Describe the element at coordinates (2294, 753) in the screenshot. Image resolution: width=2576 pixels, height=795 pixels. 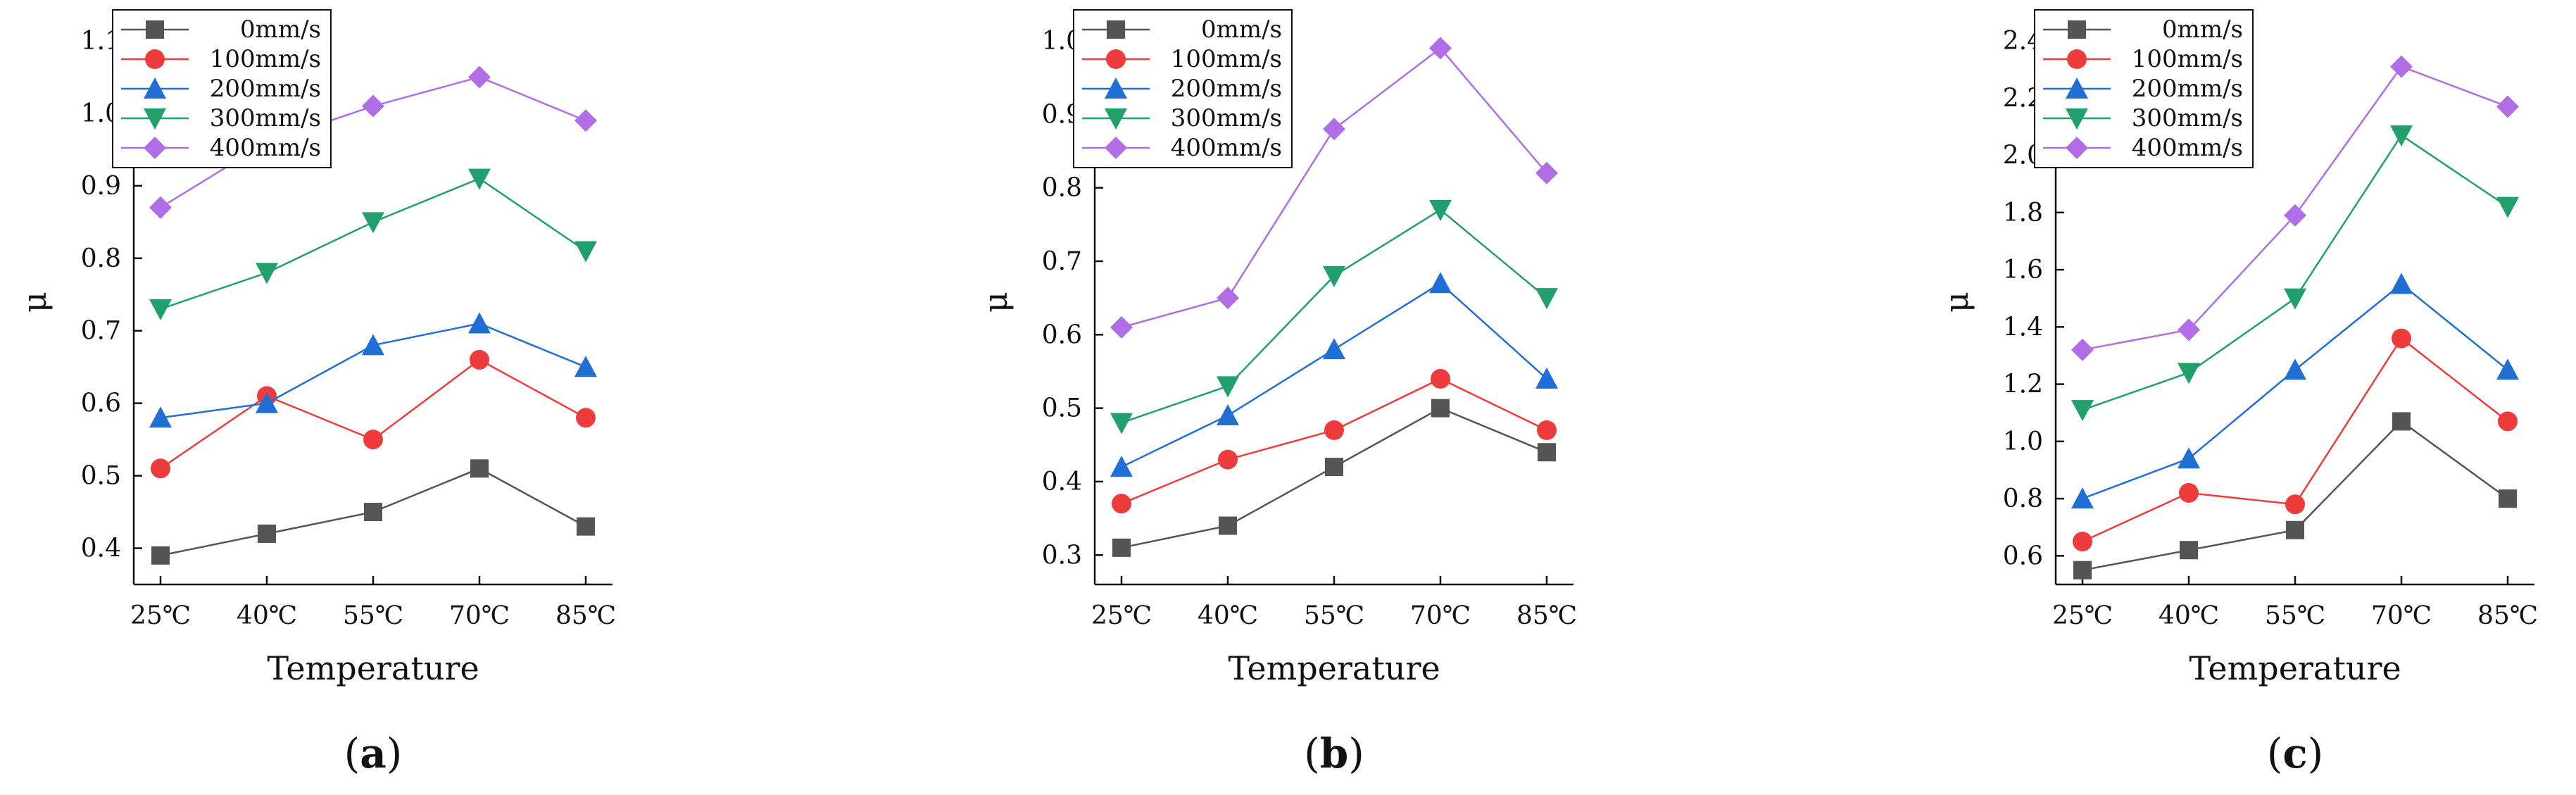
I see `panel-label-letter: c` at that location.